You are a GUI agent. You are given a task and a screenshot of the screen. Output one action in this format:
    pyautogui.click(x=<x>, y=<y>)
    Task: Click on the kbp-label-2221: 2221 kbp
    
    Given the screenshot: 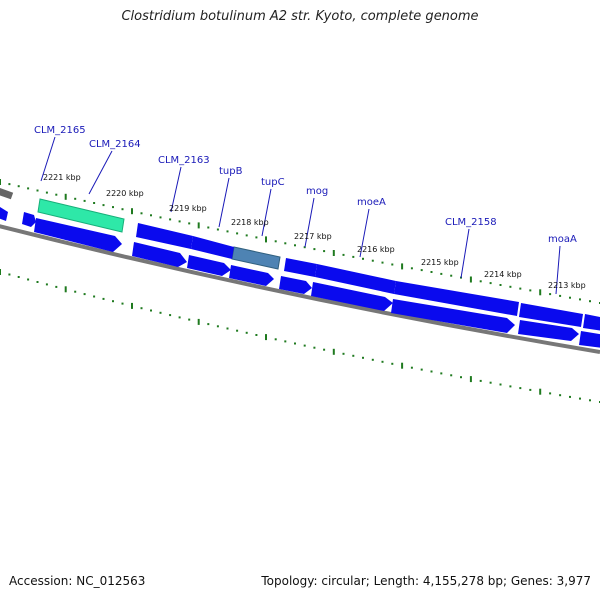 What is the action you would take?
    pyautogui.click(x=62, y=177)
    